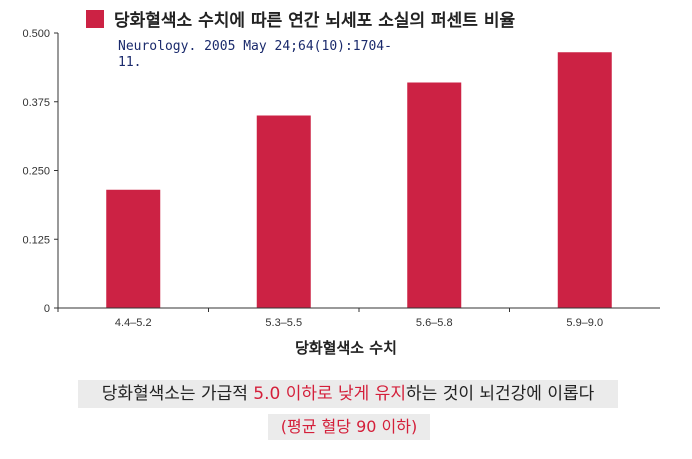 This screenshot has width=692, height=459. I want to click on caption-part1: 당화혈색소는 가급적, so click(177, 394).